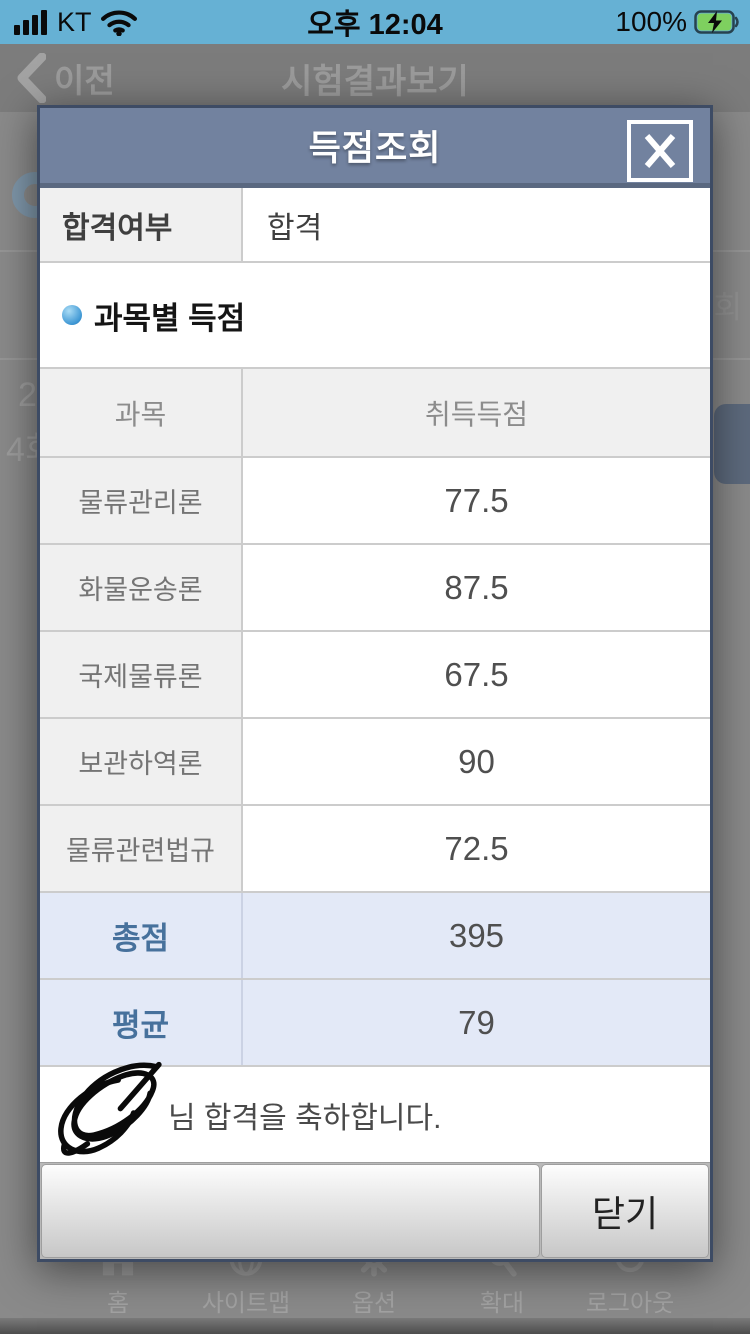  Describe the element at coordinates (141, 848) in the screenshot. I see `subject-cell: 물류관련법규` at that location.